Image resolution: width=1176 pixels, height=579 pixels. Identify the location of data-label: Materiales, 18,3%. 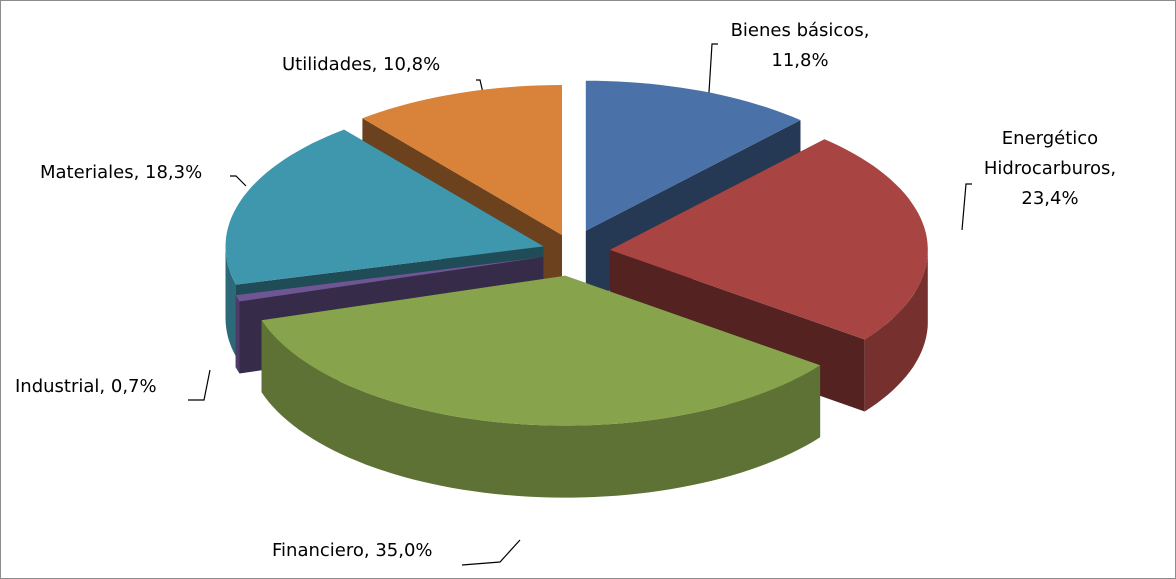
(121, 172).